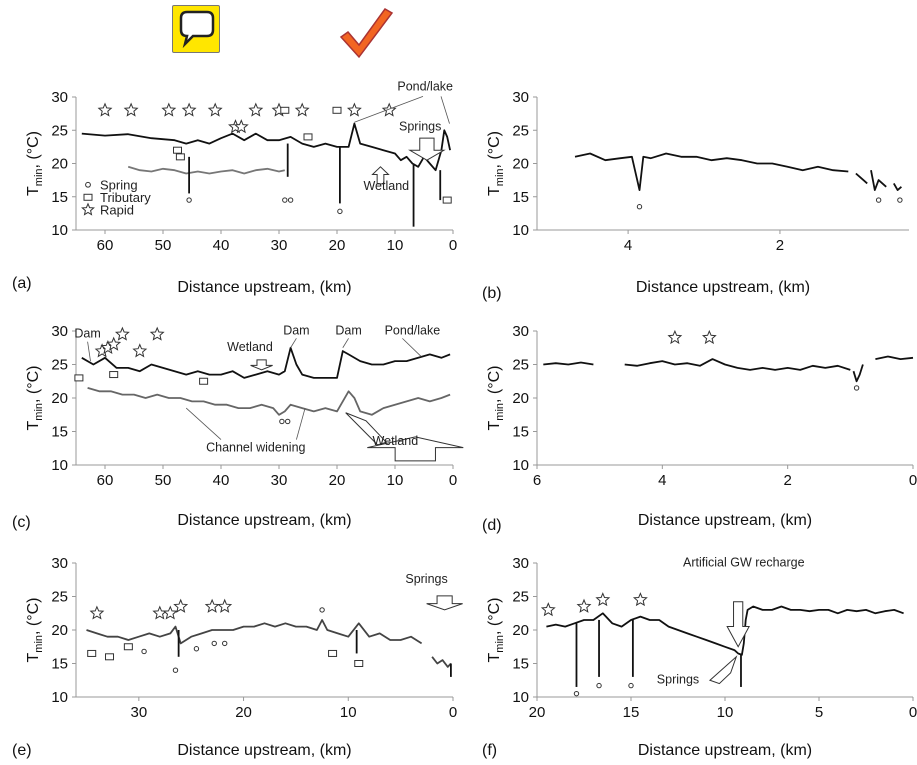  What do you see at coordinates (59, 197) in the screenshot?
I see `y-tick-label: 15` at bounding box center [59, 197].